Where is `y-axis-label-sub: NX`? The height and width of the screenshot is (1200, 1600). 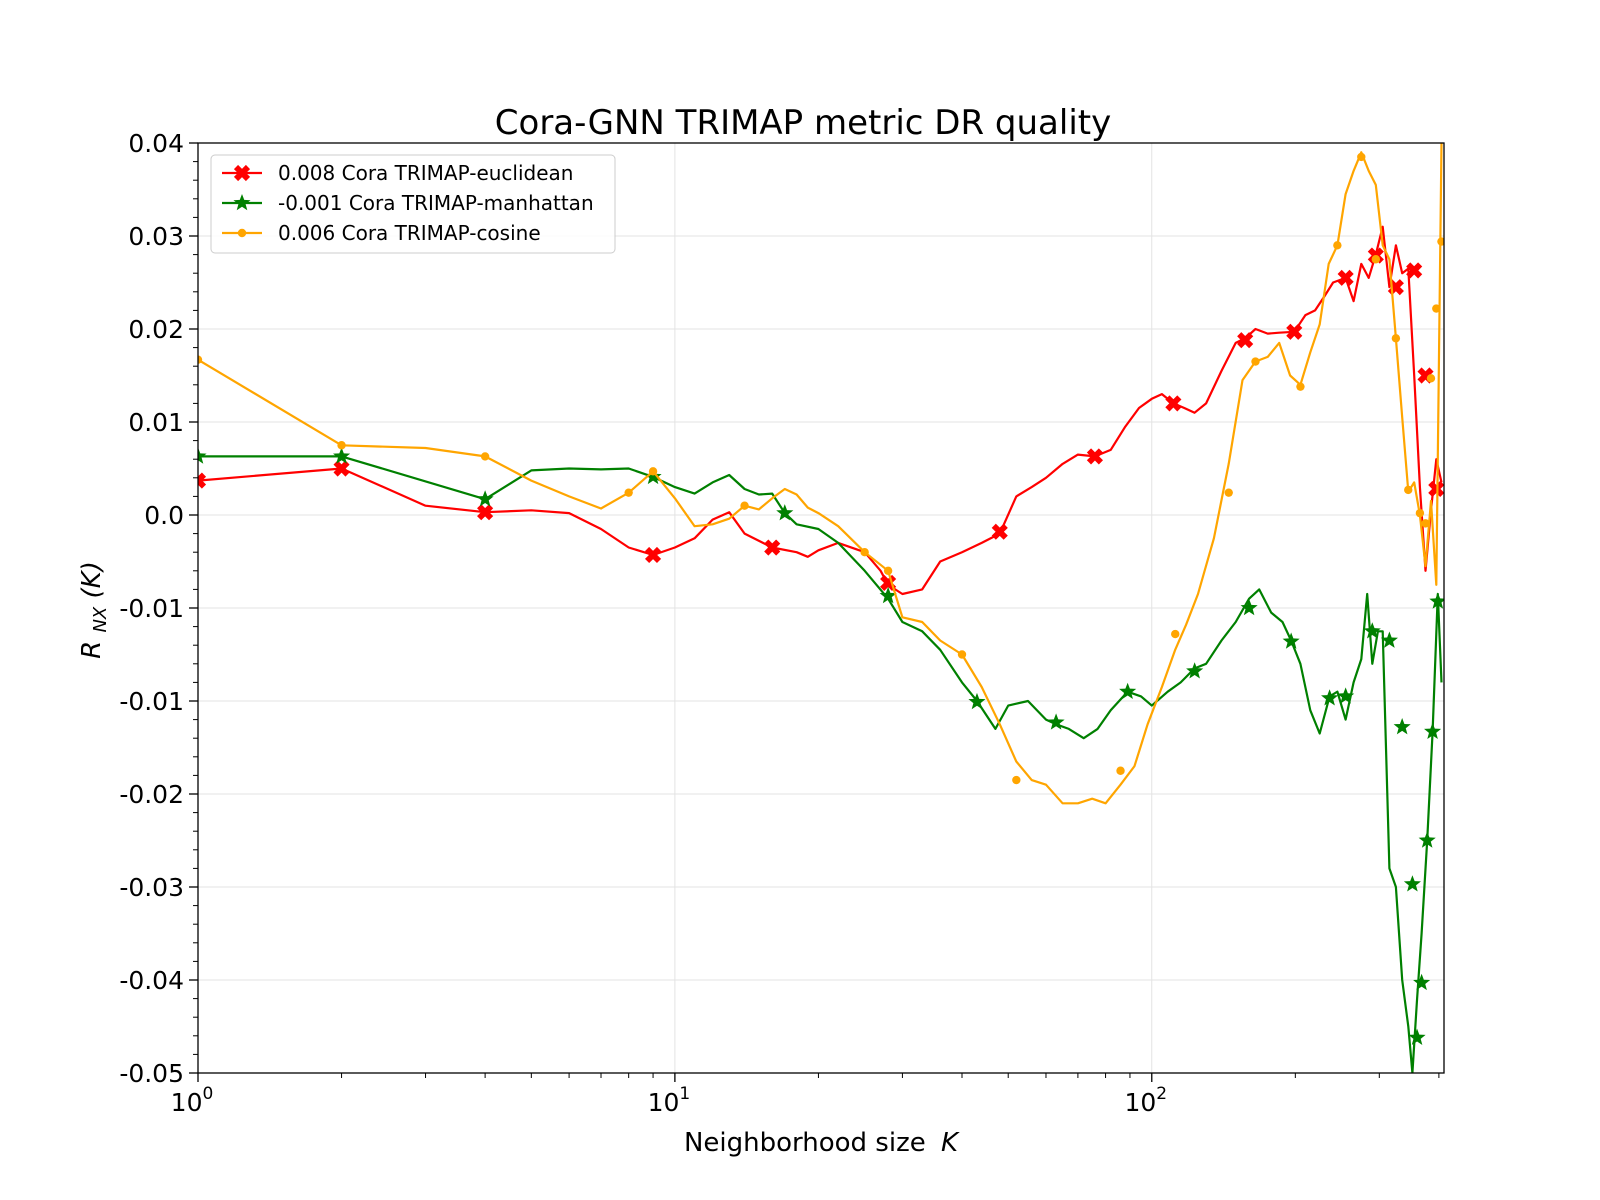 y-axis-label-sub: NX is located at coordinates (100, 619).